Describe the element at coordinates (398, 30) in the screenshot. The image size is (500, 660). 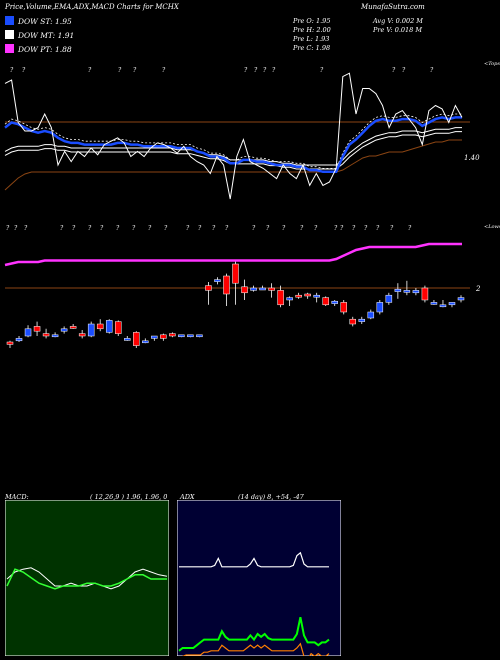
I see `stat-prev-volume: Pre V: 0.018 M` at that location.